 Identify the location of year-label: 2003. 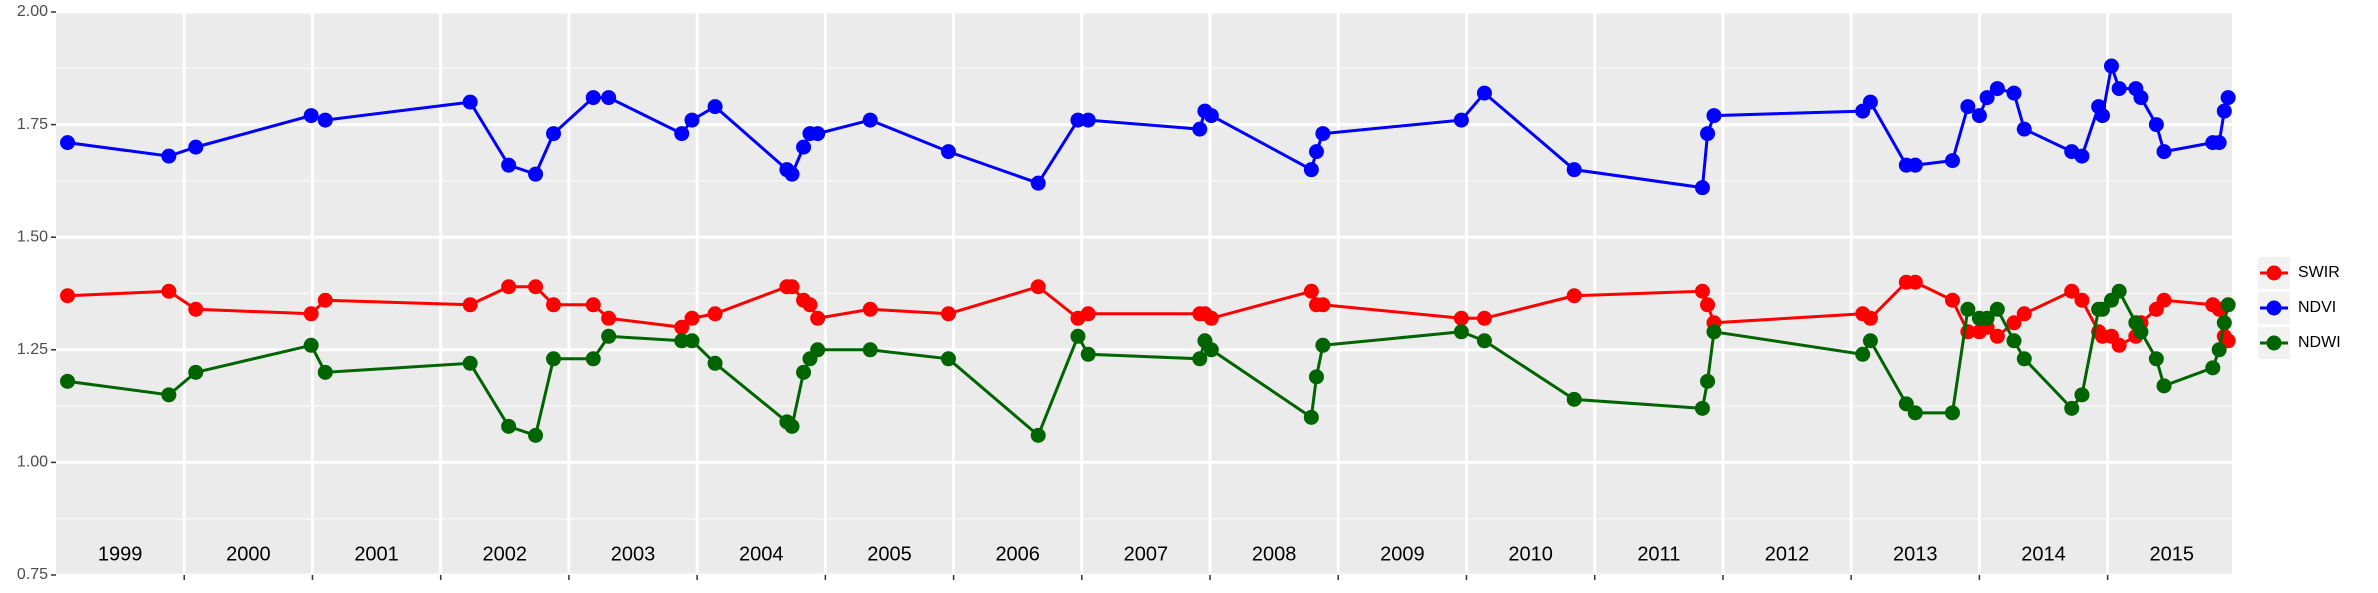
(633, 554).